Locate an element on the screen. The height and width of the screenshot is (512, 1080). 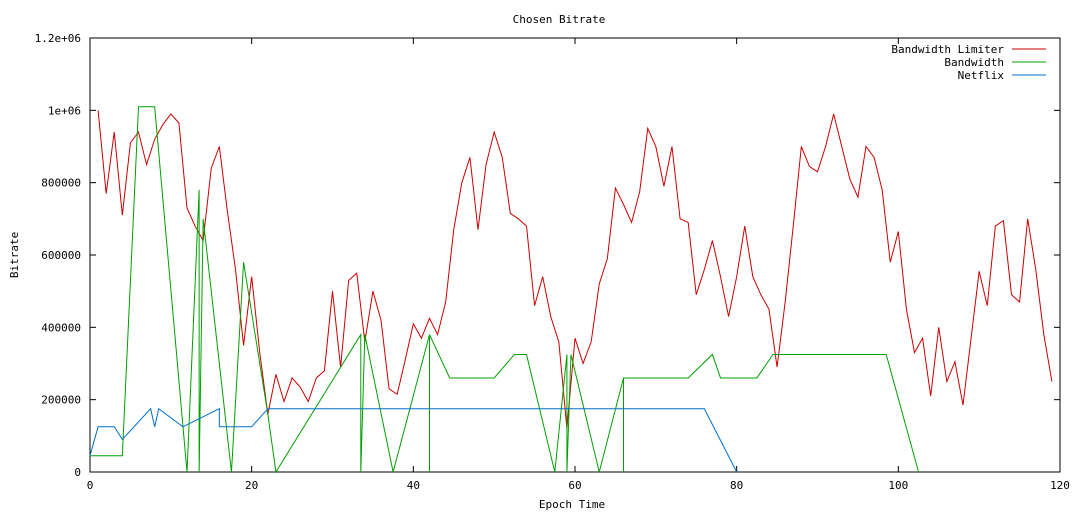
x-tick-label: 40 is located at coordinates (413, 485).